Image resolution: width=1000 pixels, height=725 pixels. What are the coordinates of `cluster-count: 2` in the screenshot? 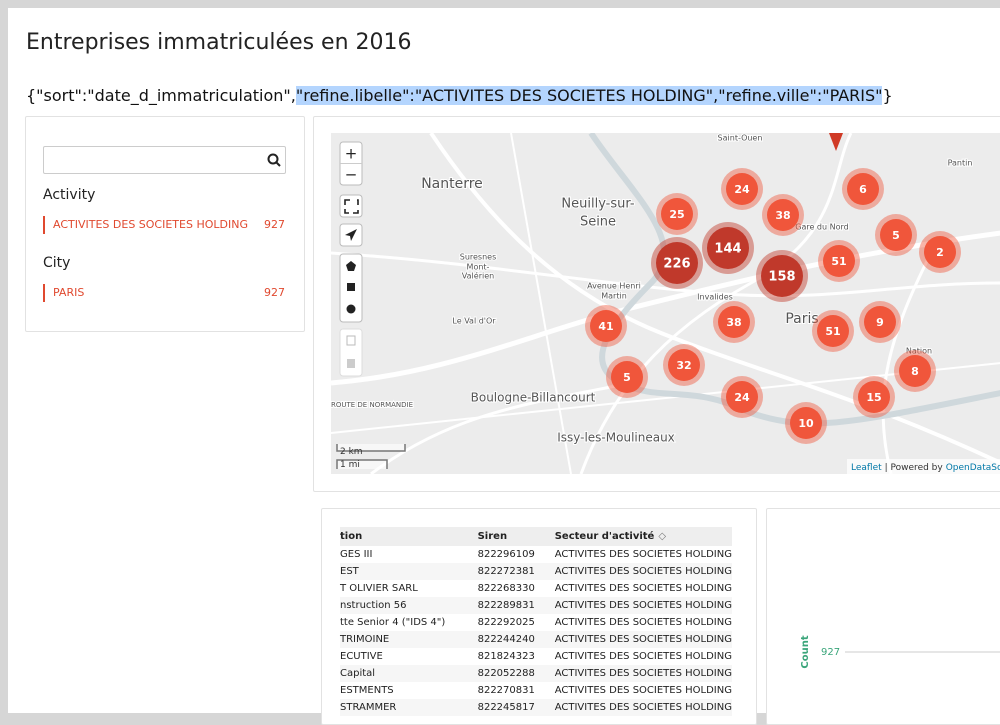 It's located at (940, 252).